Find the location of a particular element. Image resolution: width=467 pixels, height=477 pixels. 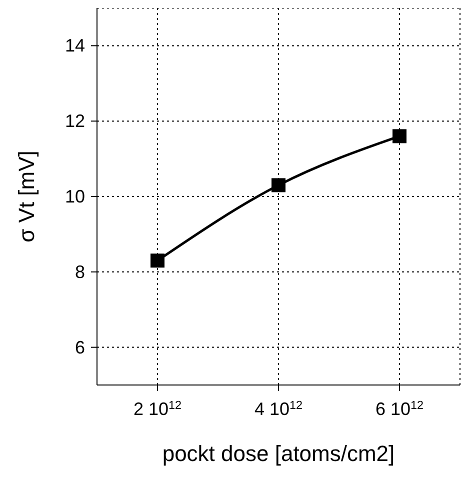

x-tick-label: 6 10$^{12}$ is located at coordinates (399, 408).